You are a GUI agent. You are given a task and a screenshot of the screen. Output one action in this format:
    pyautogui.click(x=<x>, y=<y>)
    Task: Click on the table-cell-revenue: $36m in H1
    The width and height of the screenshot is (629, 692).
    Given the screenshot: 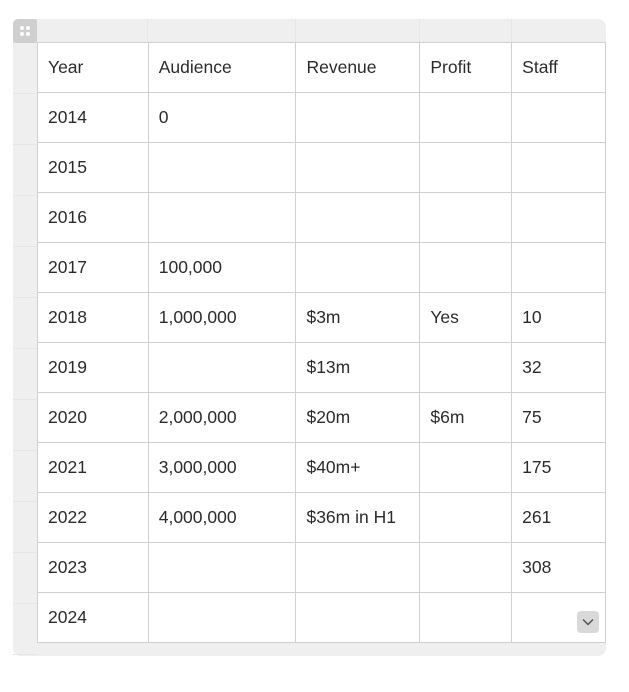 What is the action you would take?
    pyautogui.click(x=358, y=517)
    